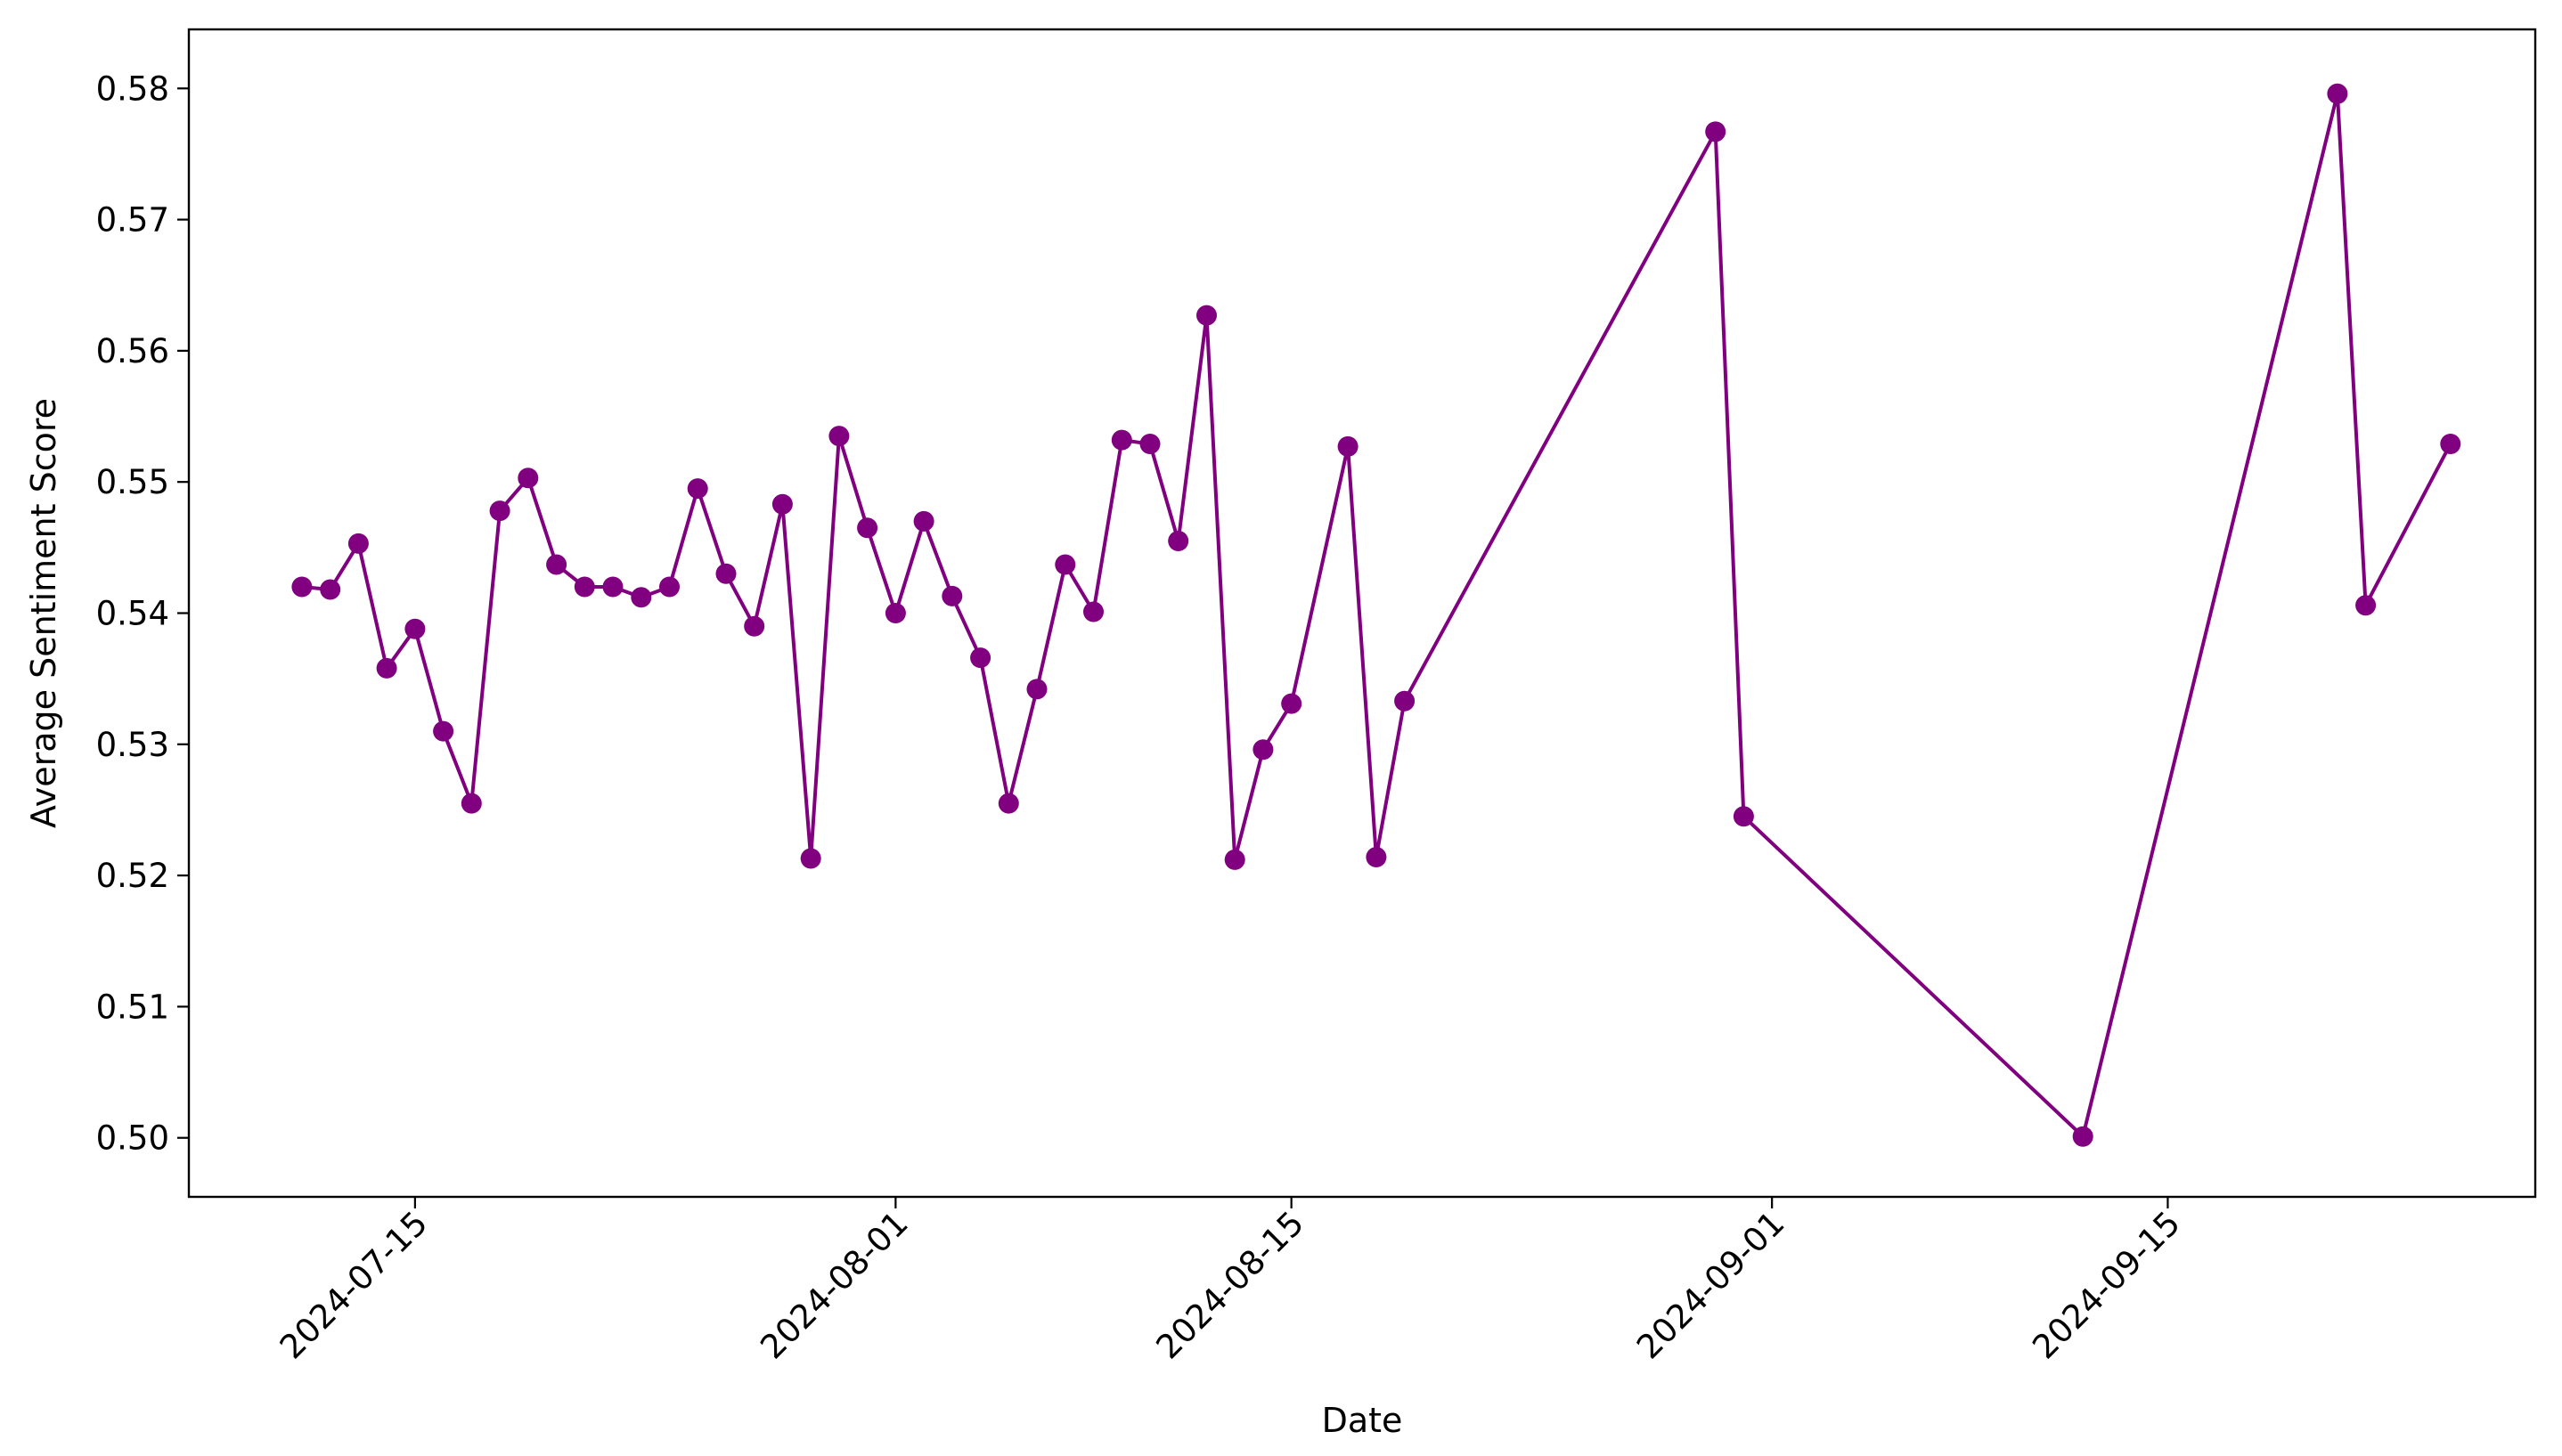  Describe the element at coordinates (132, 745) in the screenshot. I see `y-tick-label: 0.53` at that location.